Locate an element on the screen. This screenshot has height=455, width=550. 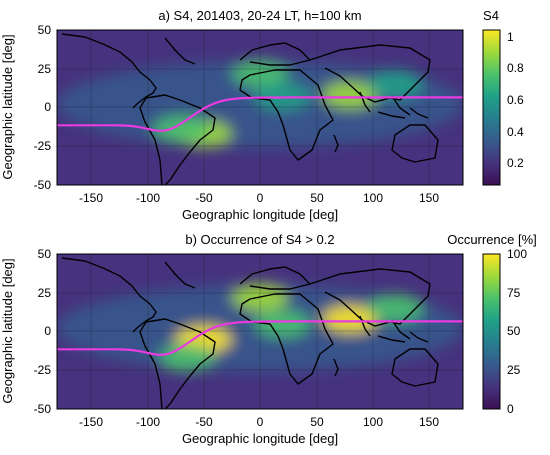
panel-a-ytick: -25 is located at coordinates (43, 146).